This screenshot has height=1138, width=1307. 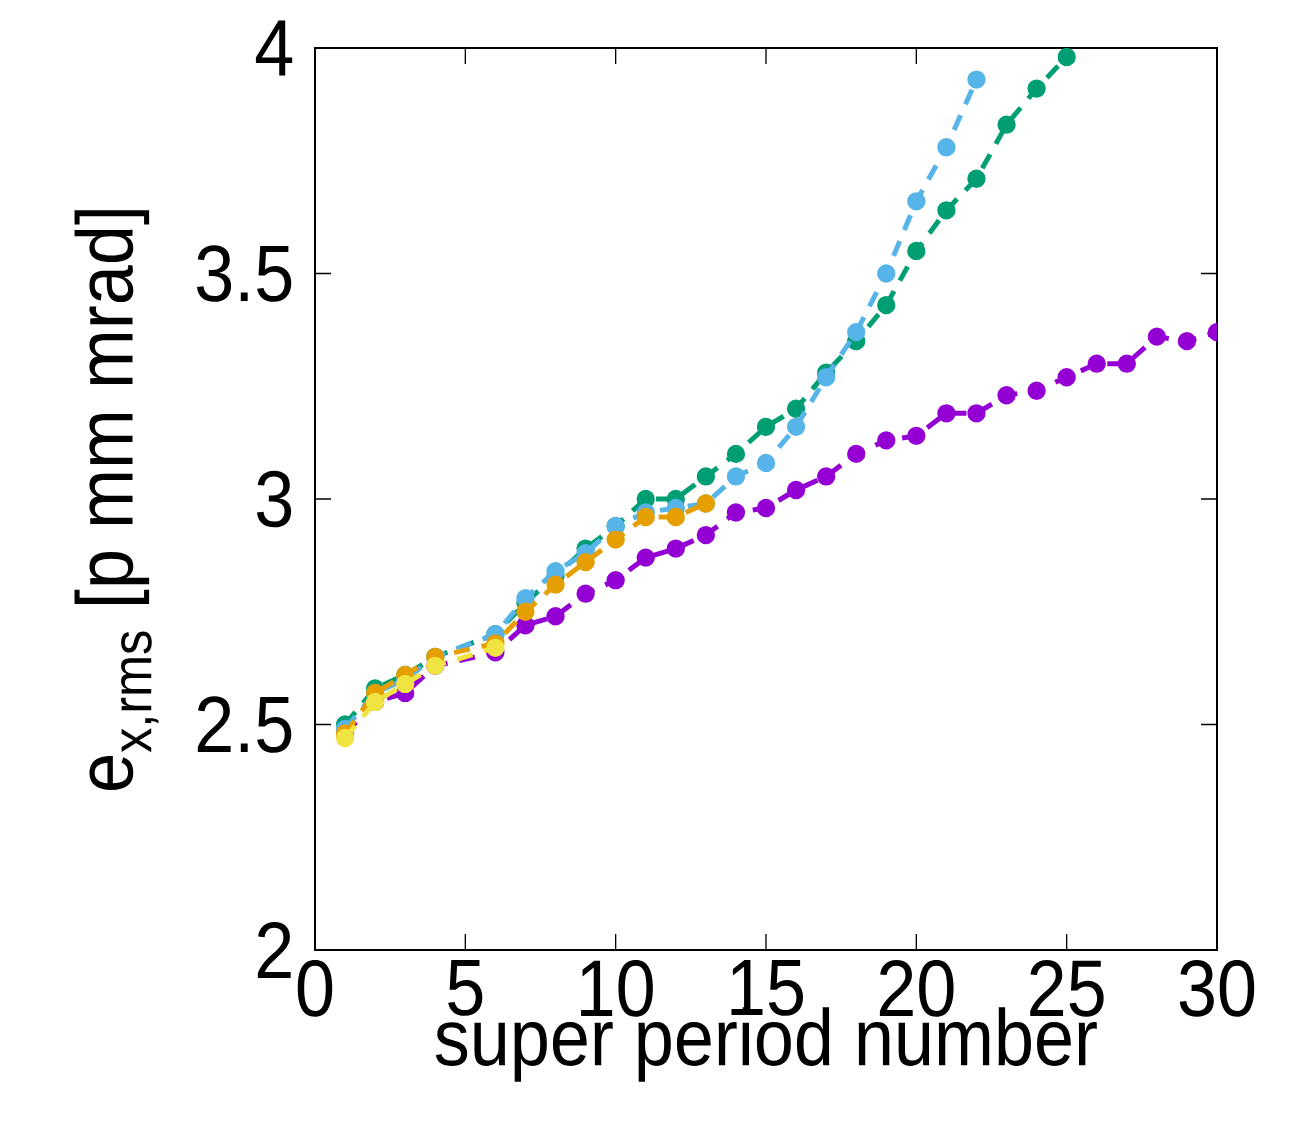 I want to click on y-tick-label: 3.5, so click(x=244, y=273).